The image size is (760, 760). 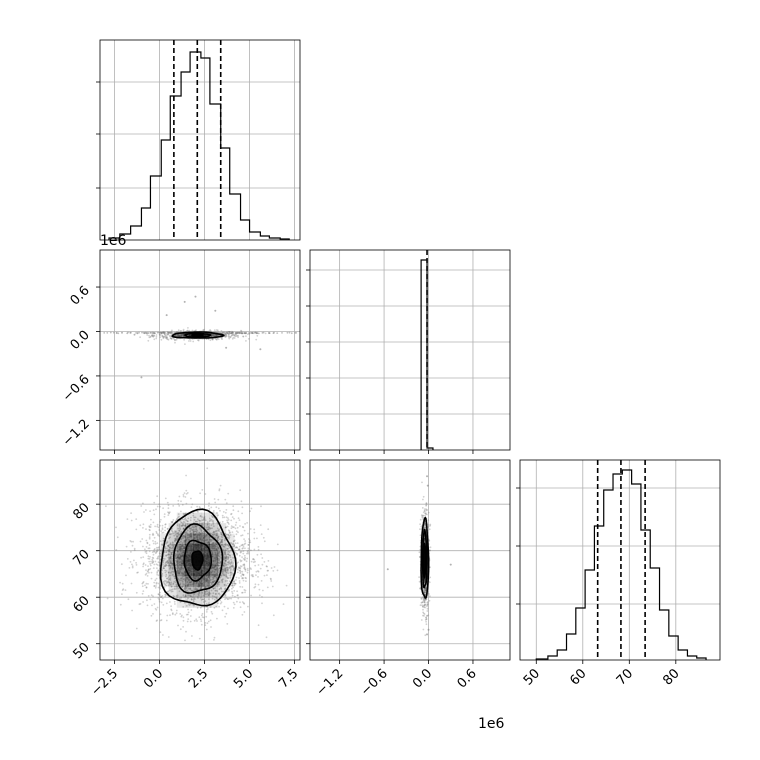 I want to click on density-cell, so click(x=175, y=335).